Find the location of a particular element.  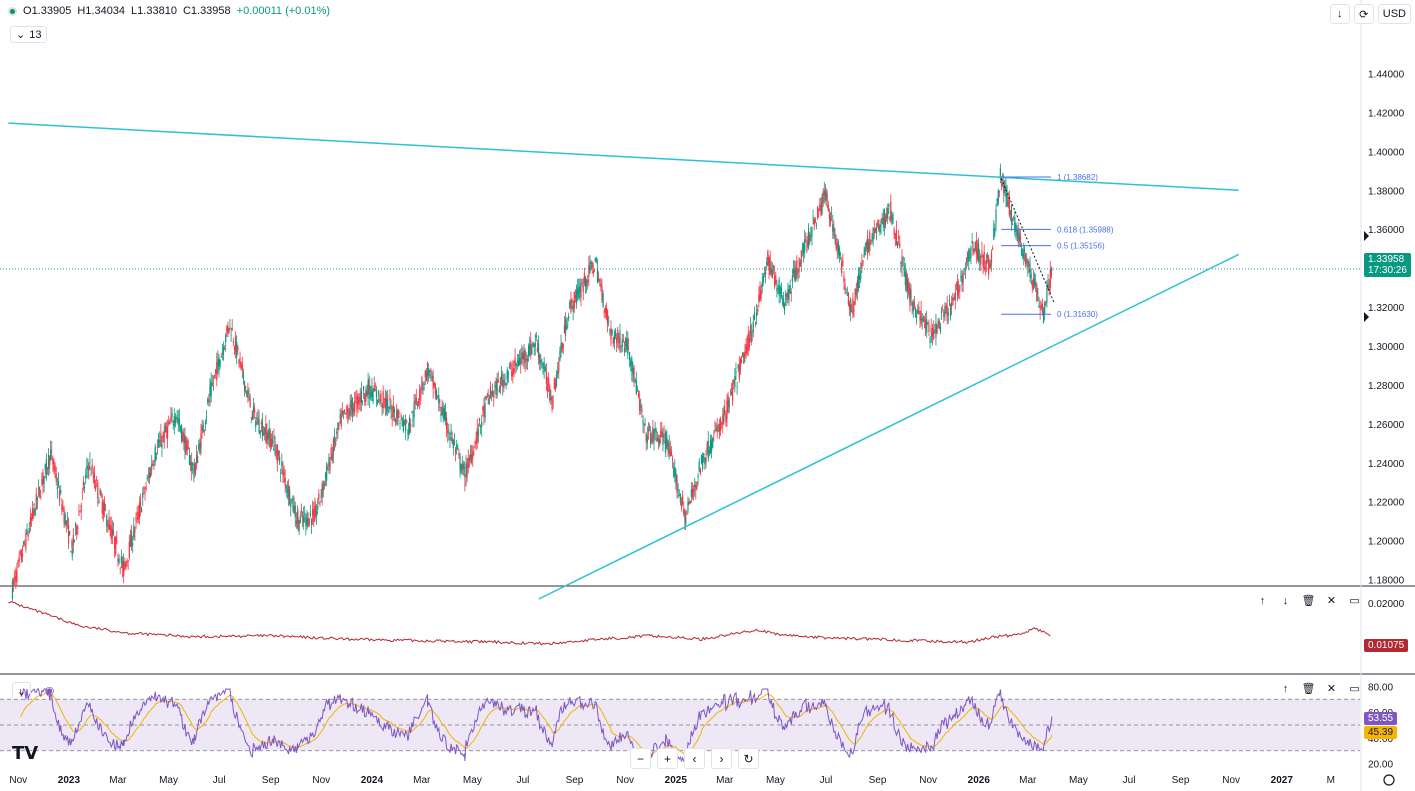

reset-icon: ↻ is located at coordinates (748, 758).